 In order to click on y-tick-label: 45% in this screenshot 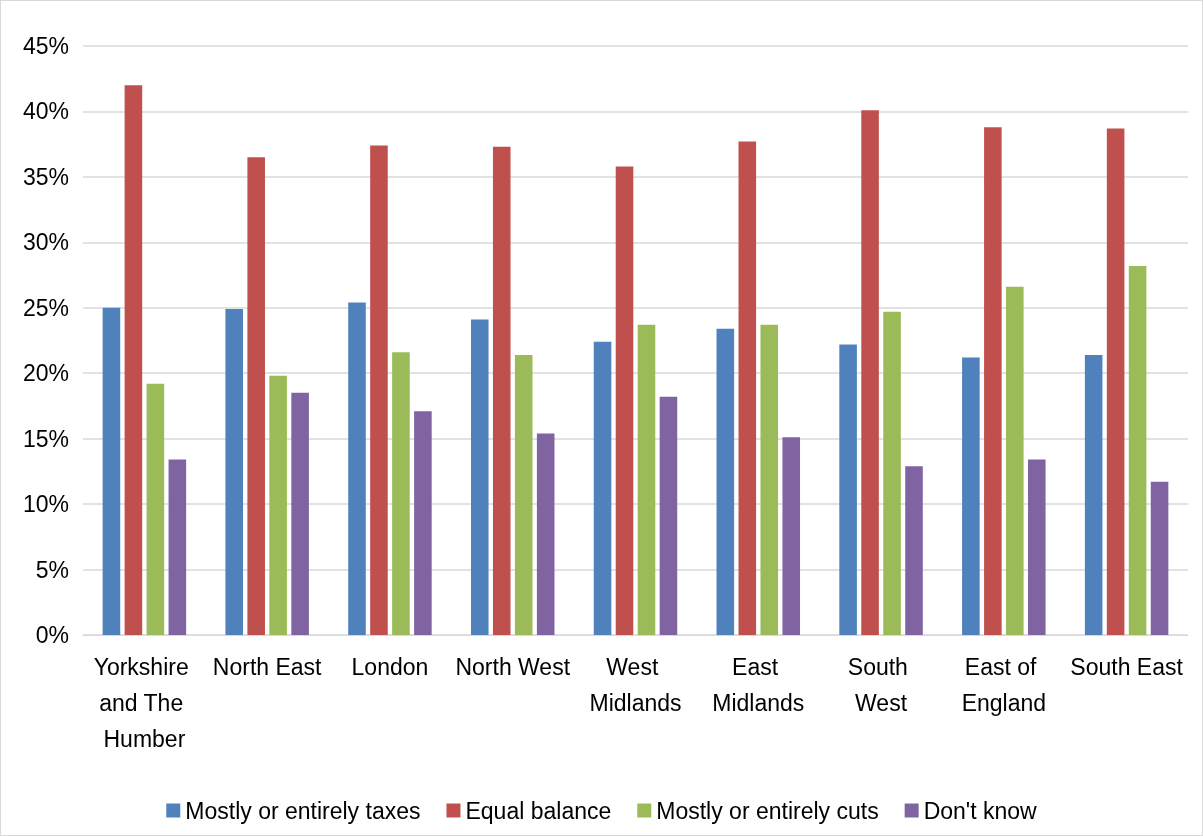, I will do `click(45, 46)`.